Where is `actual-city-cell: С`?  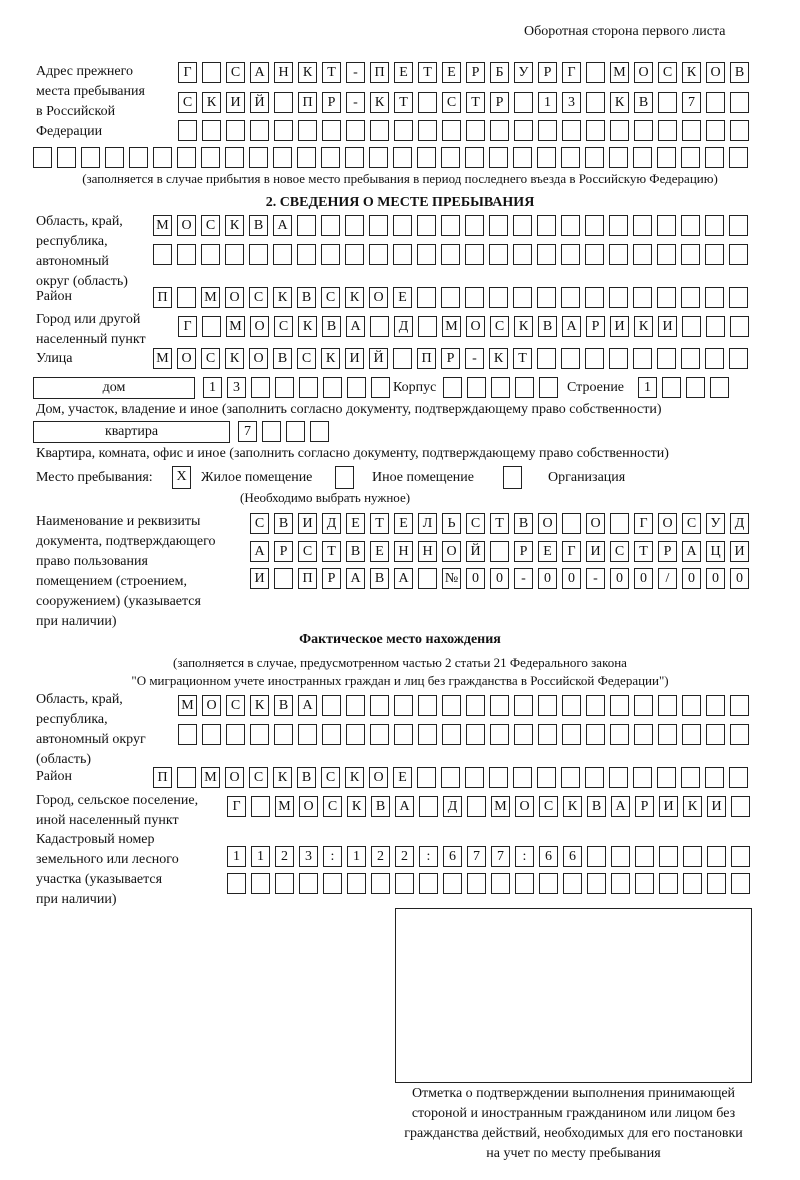
actual-city-cell: С is located at coordinates (332, 806).